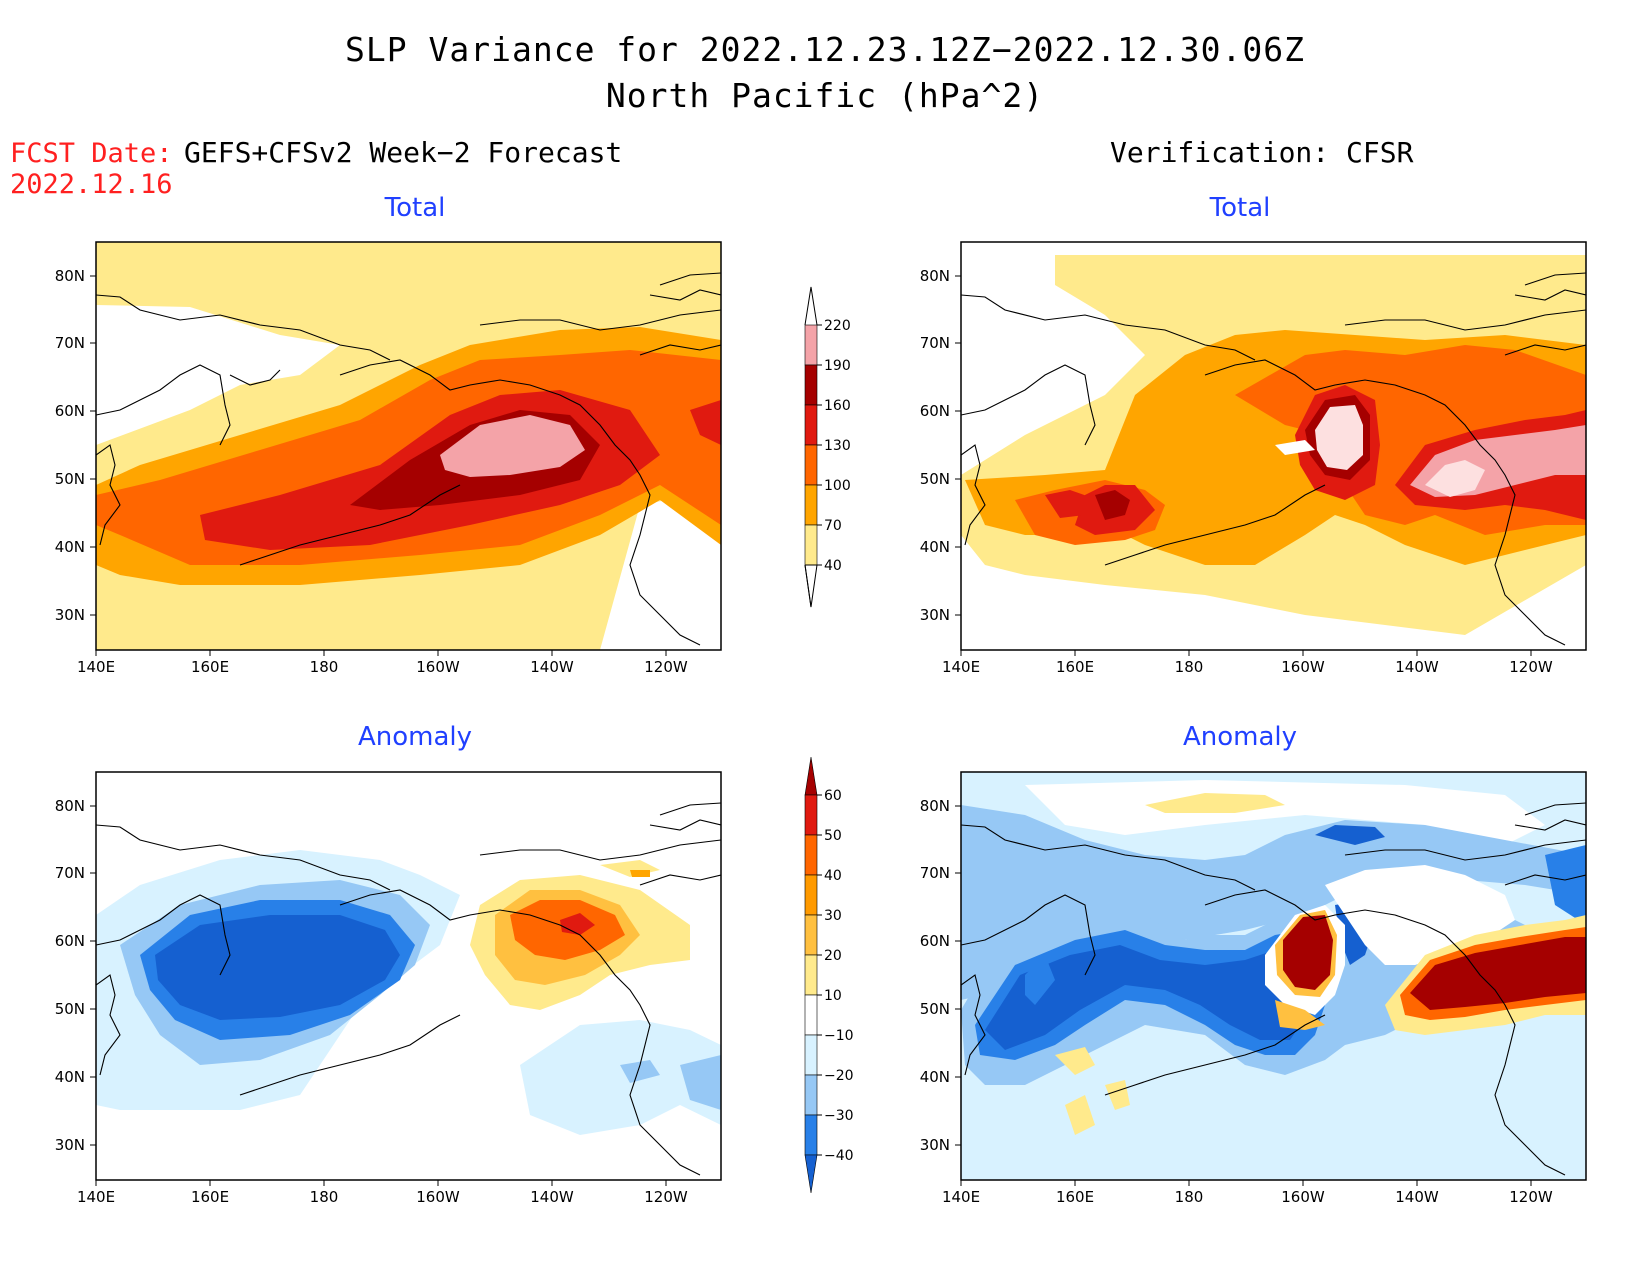 Image resolution: width=1650 pixels, height=1275 pixels. What do you see at coordinates (837, 326) in the screenshot?
I see `colorbar-total-label: 220` at bounding box center [837, 326].